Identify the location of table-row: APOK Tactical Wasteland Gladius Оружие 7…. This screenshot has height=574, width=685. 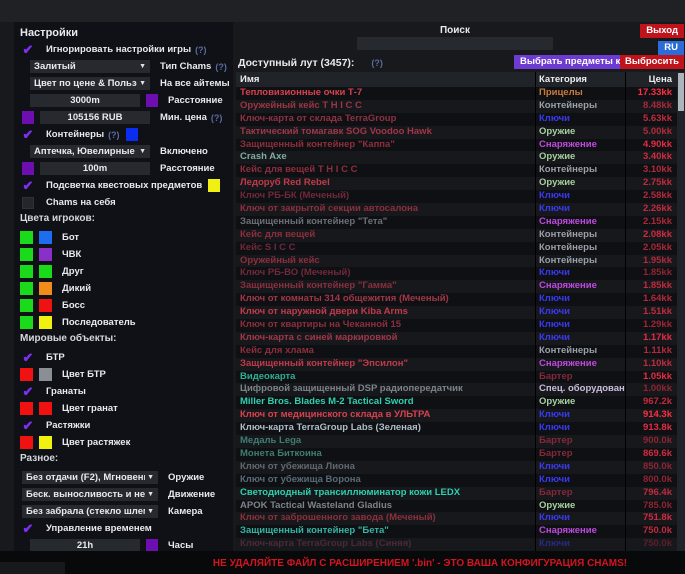
(456, 506).